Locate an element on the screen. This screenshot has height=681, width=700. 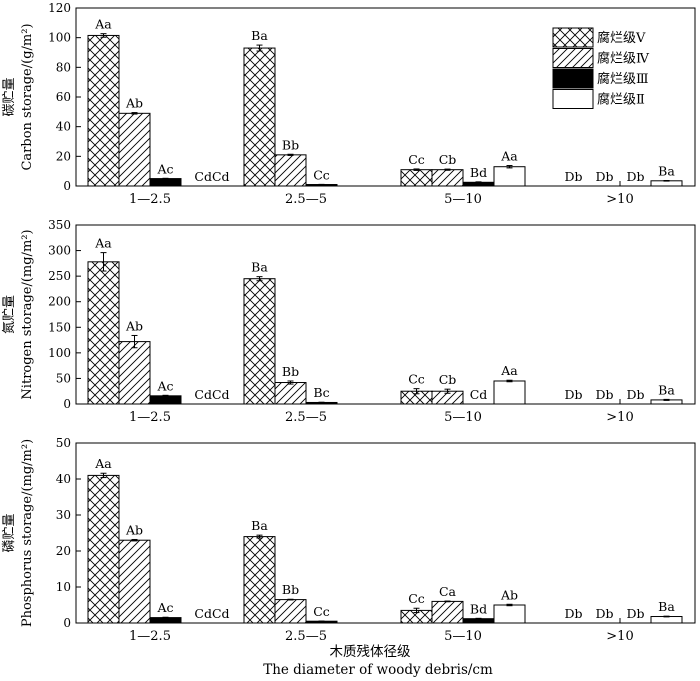
y-tick-label: 40 is located at coordinates (63, 127).